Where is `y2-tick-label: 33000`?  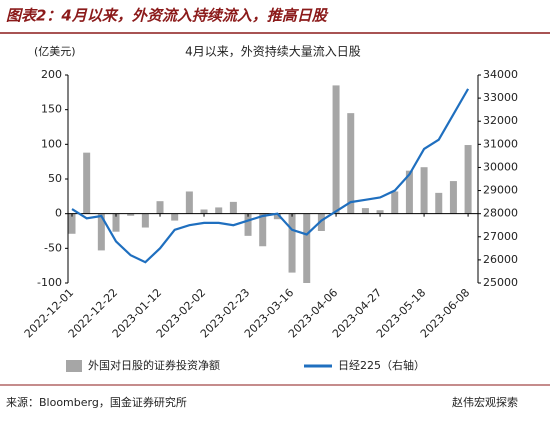
y2-tick-label: 33000 is located at coordinates (500, 97).